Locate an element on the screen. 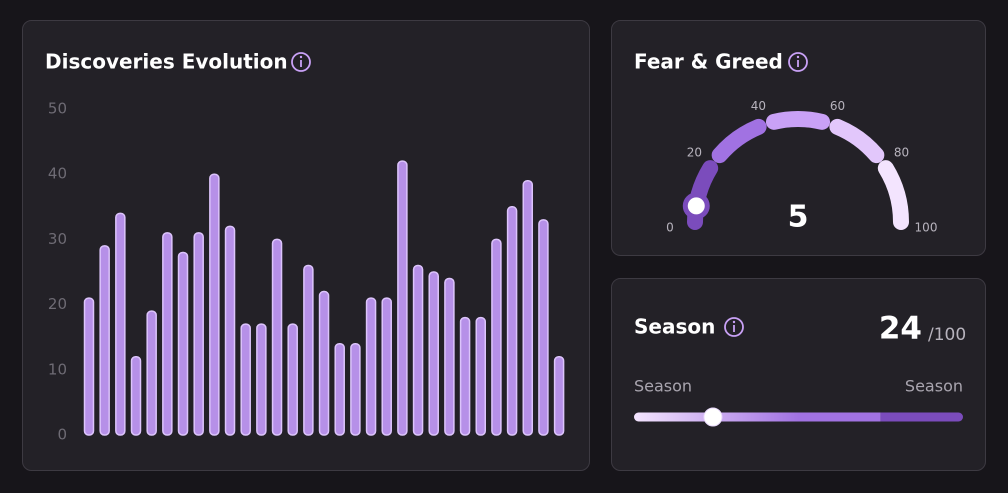 This screenshot has width=1008, height=493. season-thumb is located at coordinates (713, 417).